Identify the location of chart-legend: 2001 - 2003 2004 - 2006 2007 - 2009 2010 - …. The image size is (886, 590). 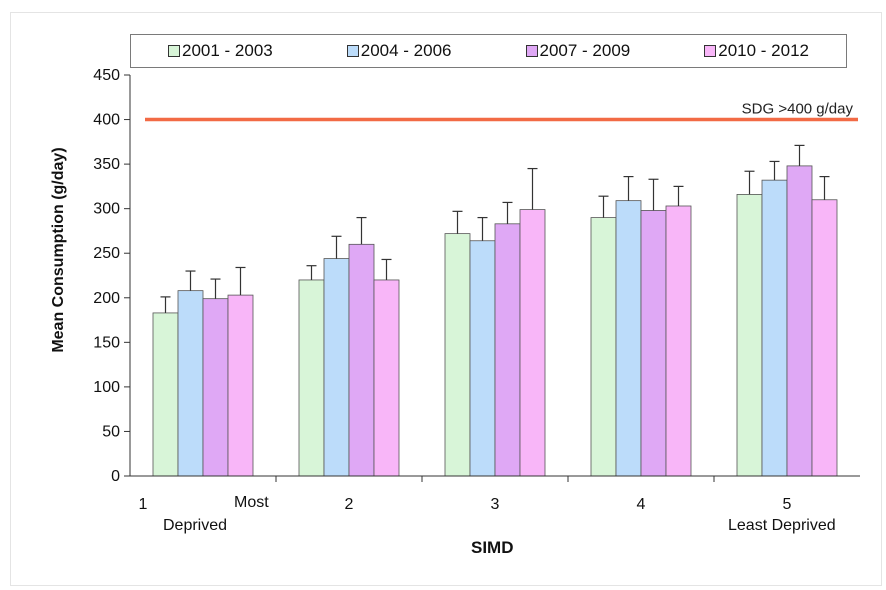
(488, 51).